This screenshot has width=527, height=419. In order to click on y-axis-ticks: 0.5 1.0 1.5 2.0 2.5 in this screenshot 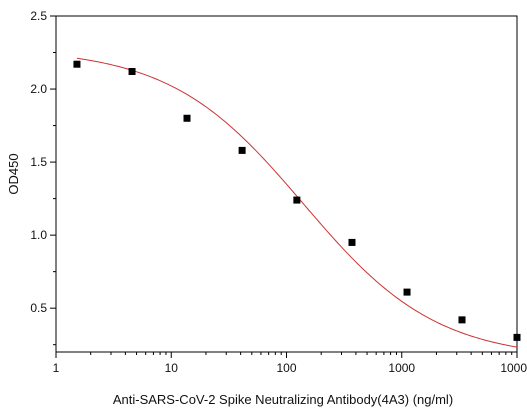, I will do `click(43, 177)`.